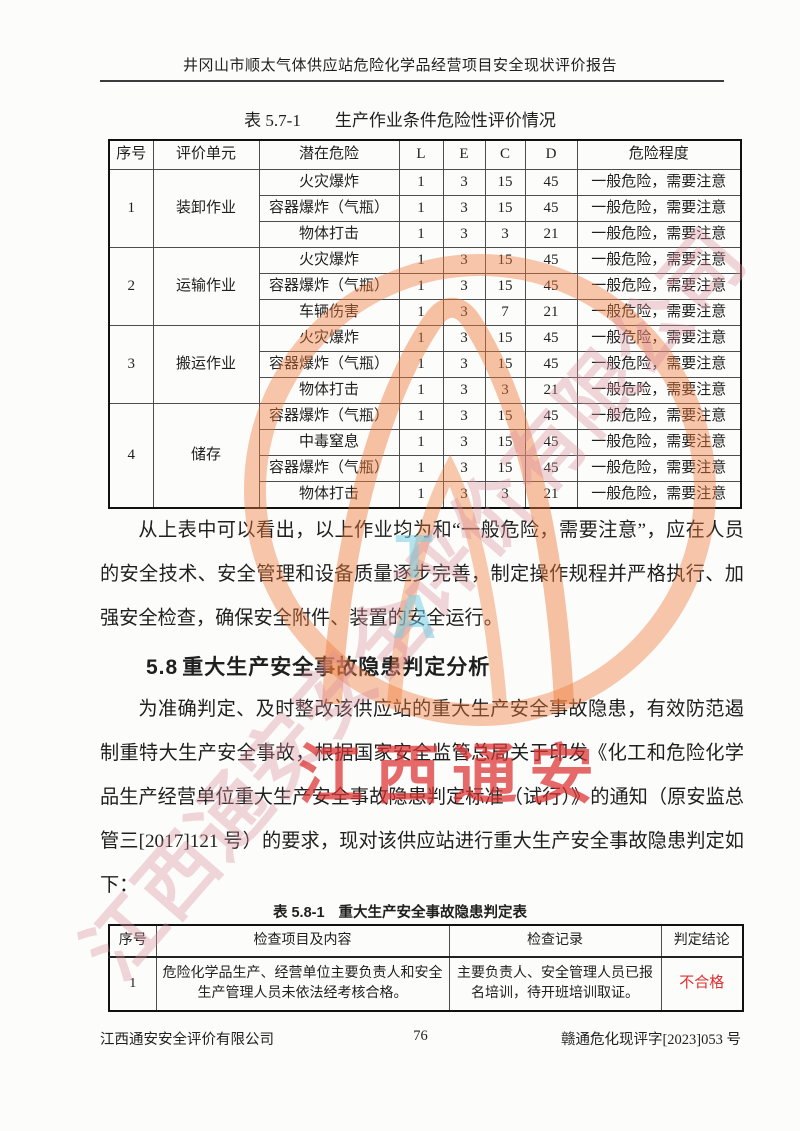  I want to click on col-header-seq: 序号, so click(132, 941).